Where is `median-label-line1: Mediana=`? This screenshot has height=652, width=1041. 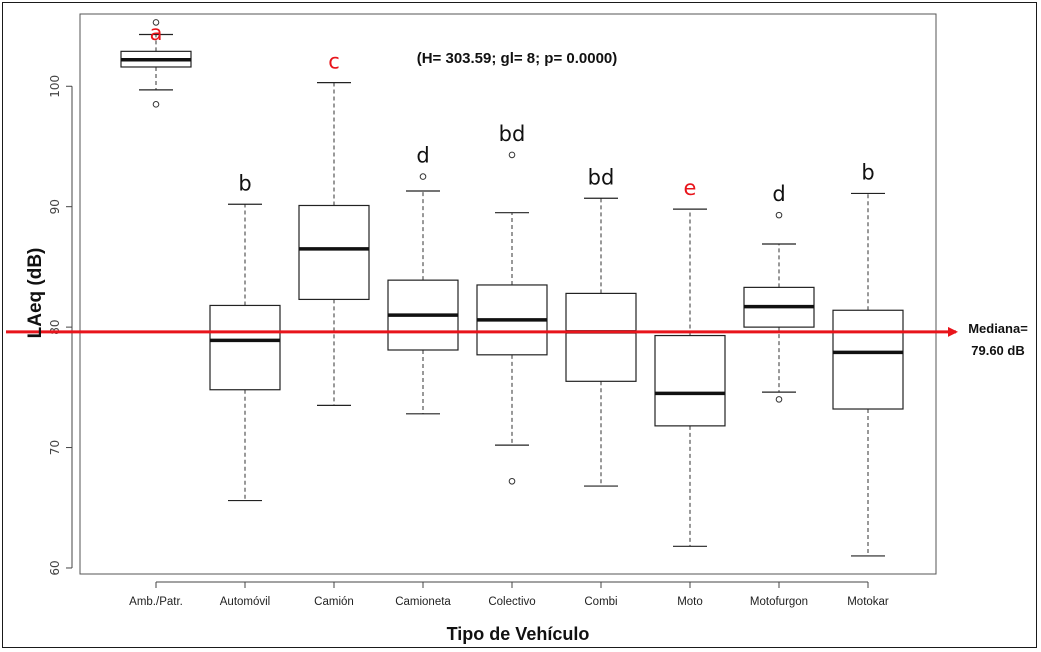
median-label-line1: Mediana= is located at coordinates (998, 328).